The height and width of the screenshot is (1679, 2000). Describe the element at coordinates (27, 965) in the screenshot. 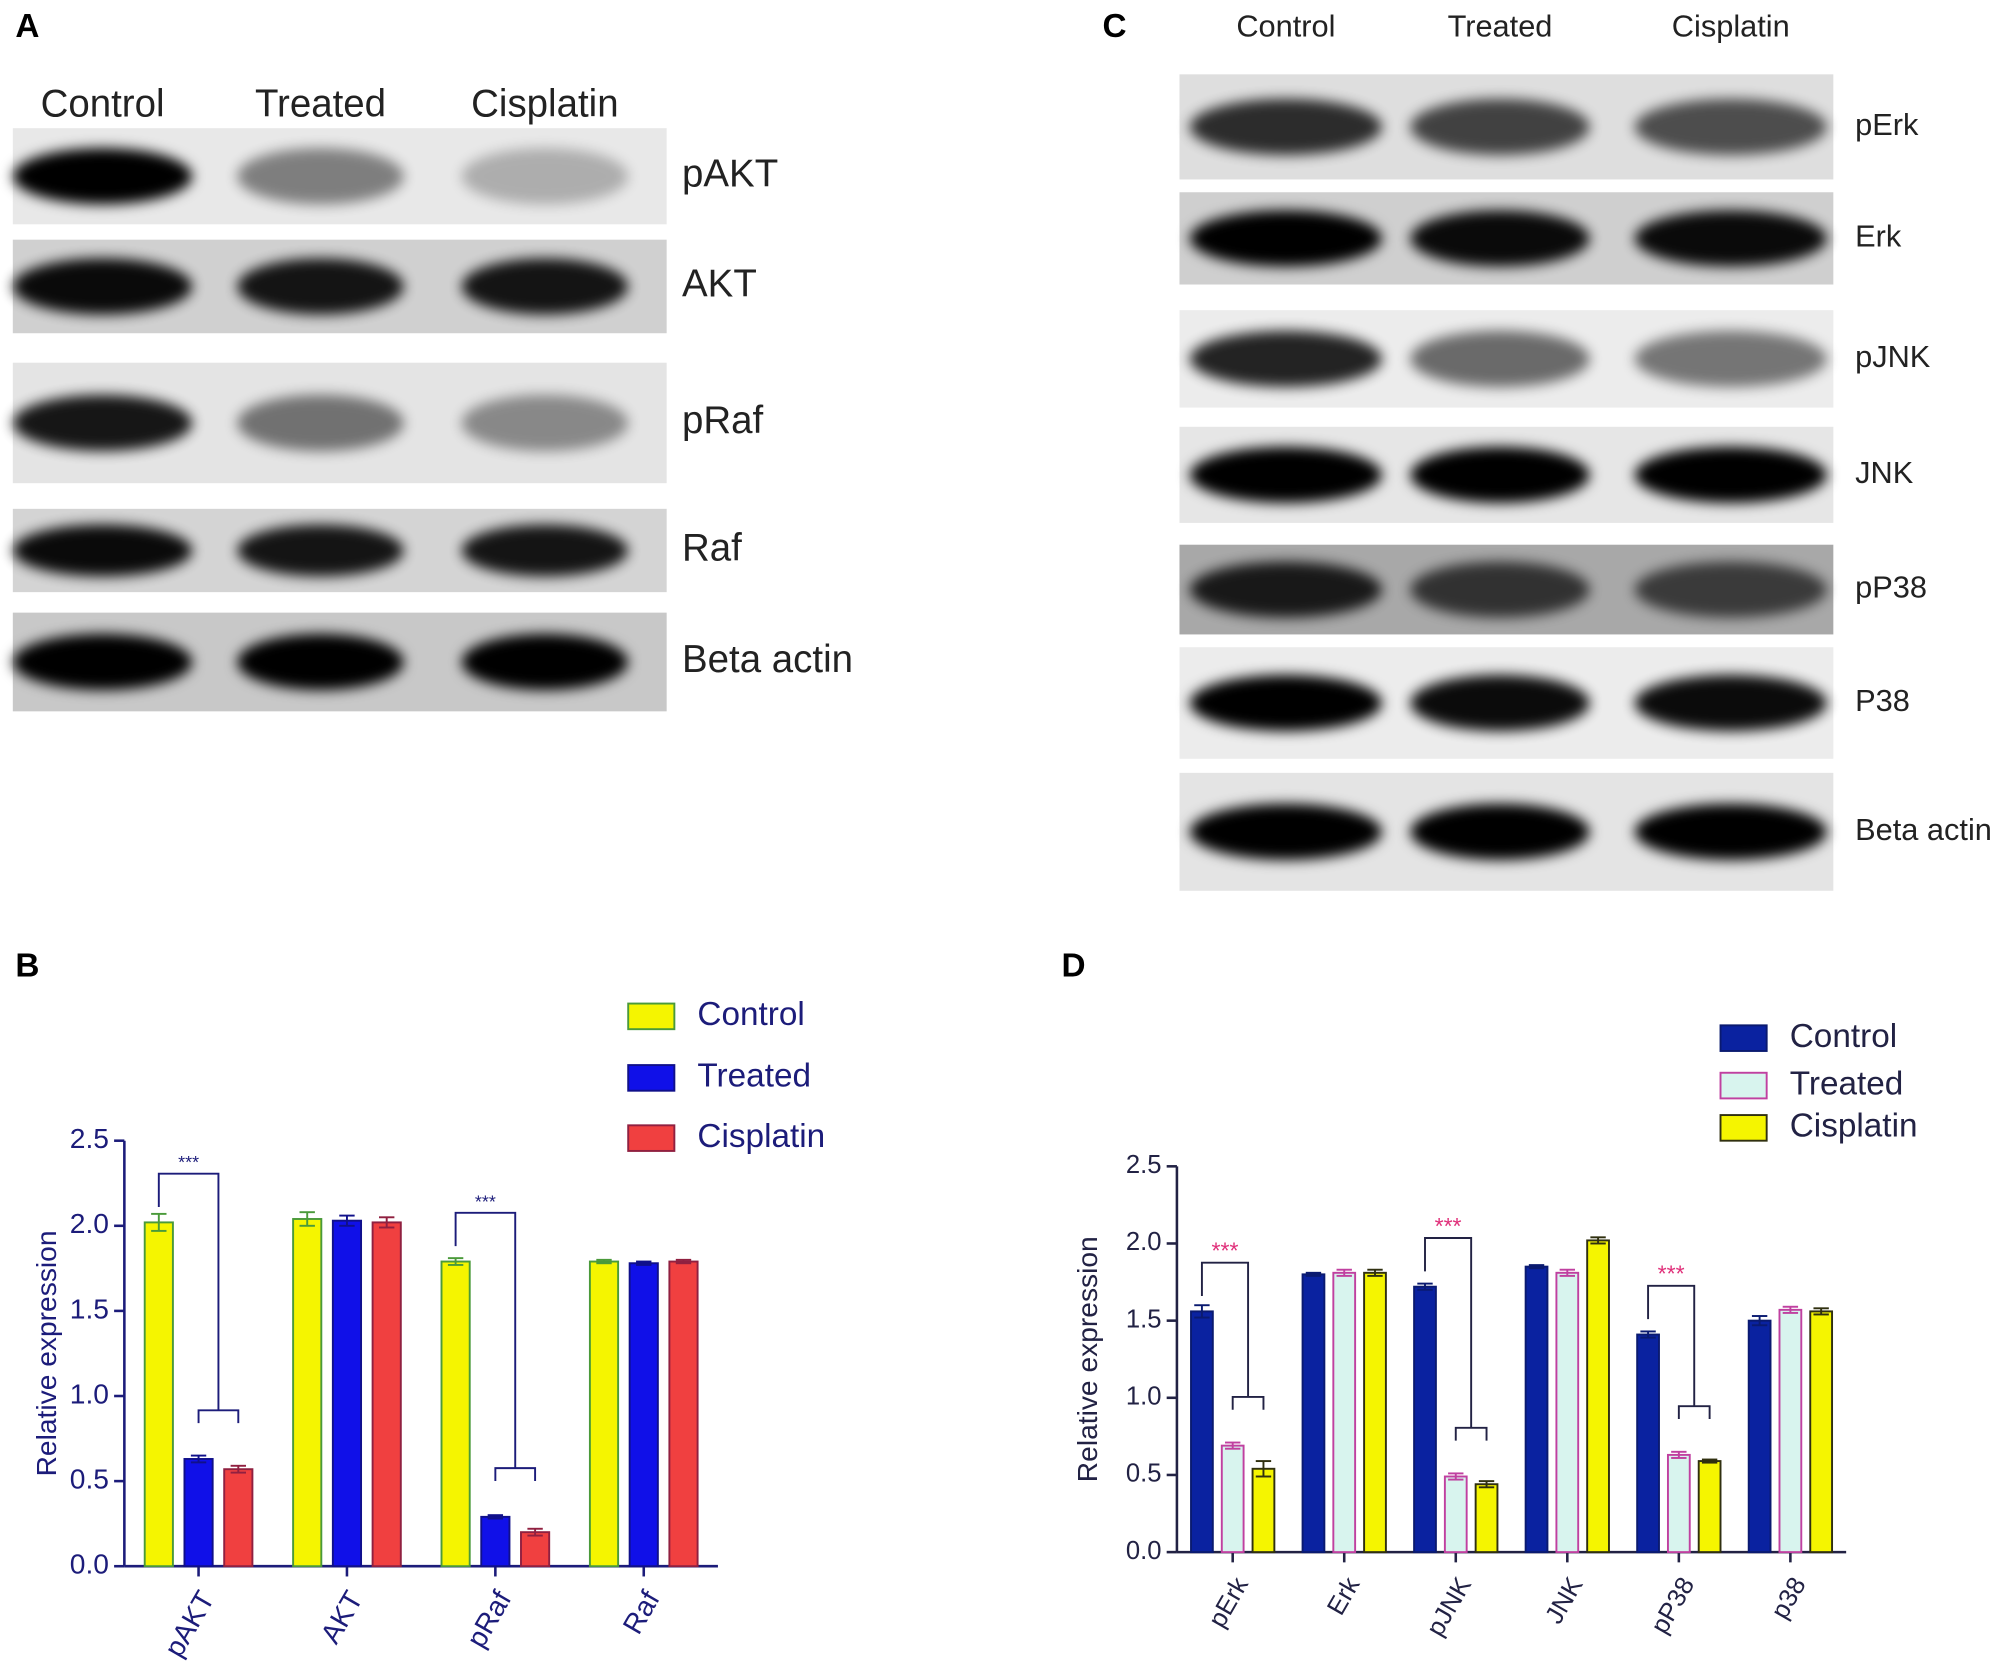

I see `panel-label: B` at that location.